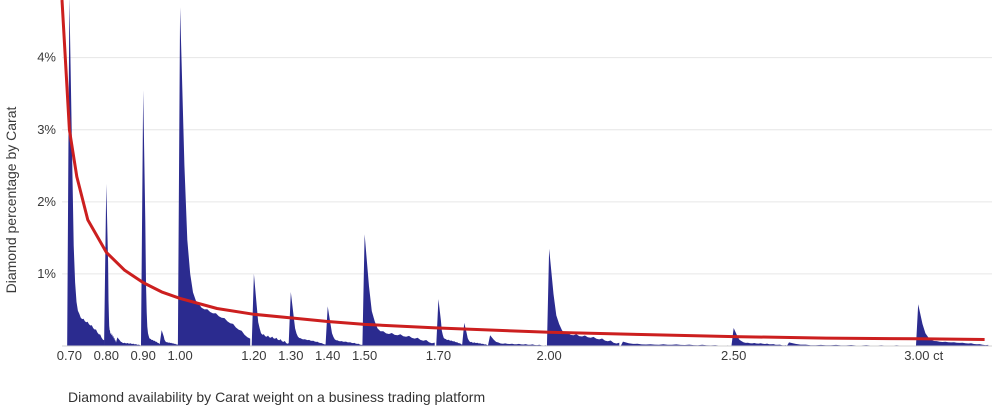 Image resolution: width=1000 pixels, height=412 pixels. What do you see at coordinates (106, 355) in the screenshot?
I see `x-tick-label: 0.80` at bounding box center [106, 355].